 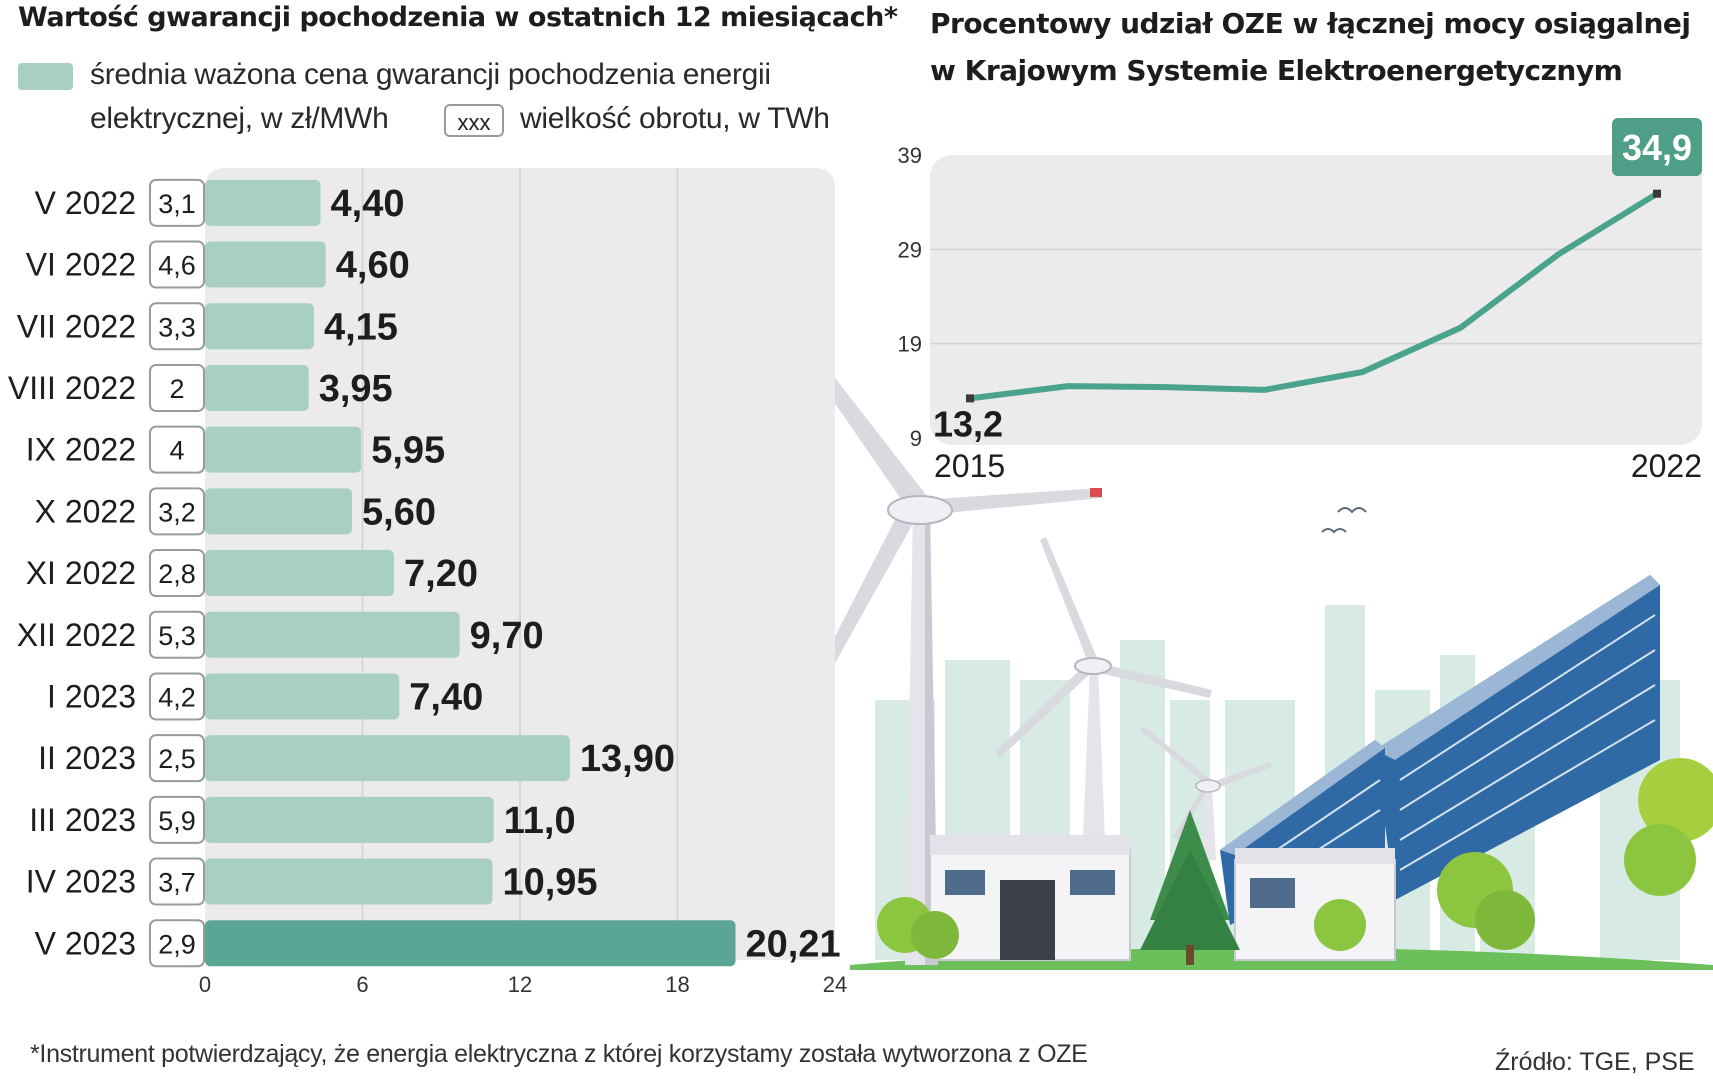 What do you see at coordinates (1657, 193) in the screenshot?
I see `line-end-marker` at bounding box center [1657, 193].